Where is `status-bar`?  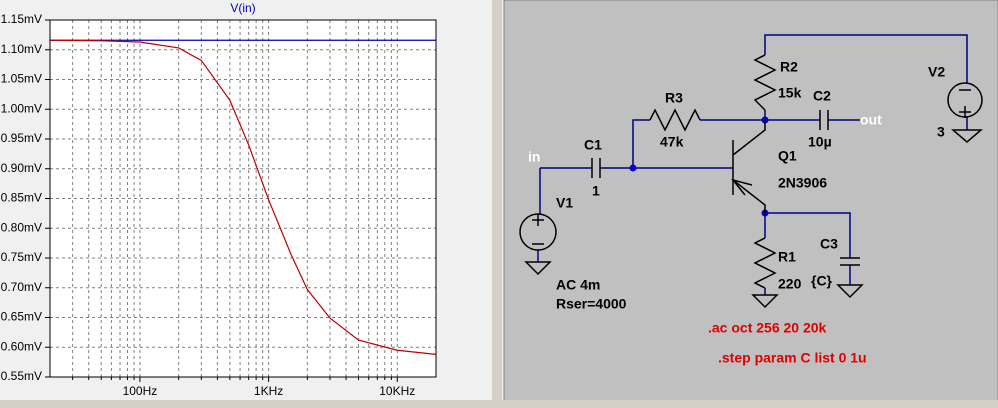 status-bar is located at coordinates (499, 404).